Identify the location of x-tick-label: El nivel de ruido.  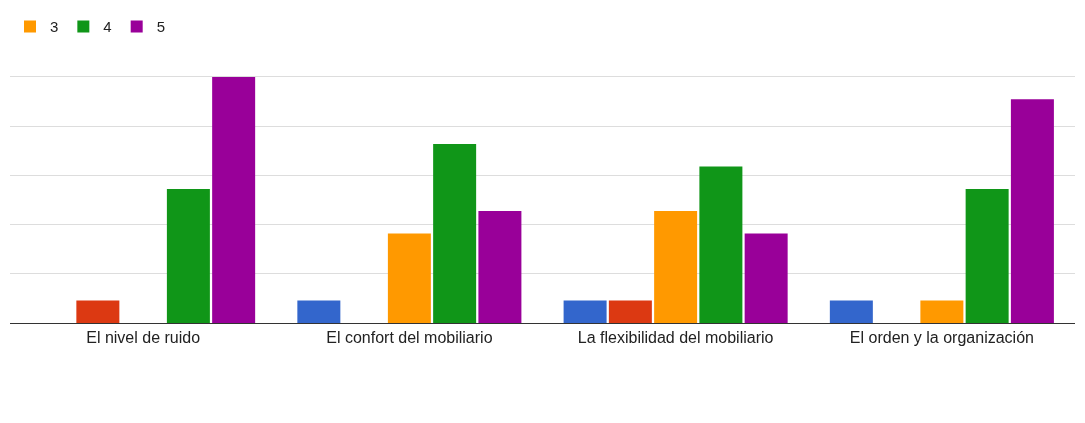
(143, 338).